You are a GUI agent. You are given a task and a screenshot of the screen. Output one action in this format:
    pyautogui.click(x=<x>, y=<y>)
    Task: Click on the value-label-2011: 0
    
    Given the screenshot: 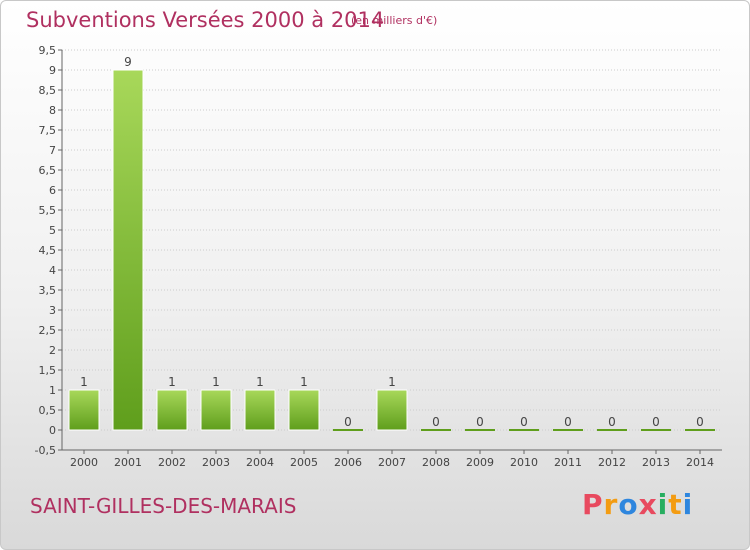 What is the action you would take?
    pyautogui.click(x=568, y=422)
    